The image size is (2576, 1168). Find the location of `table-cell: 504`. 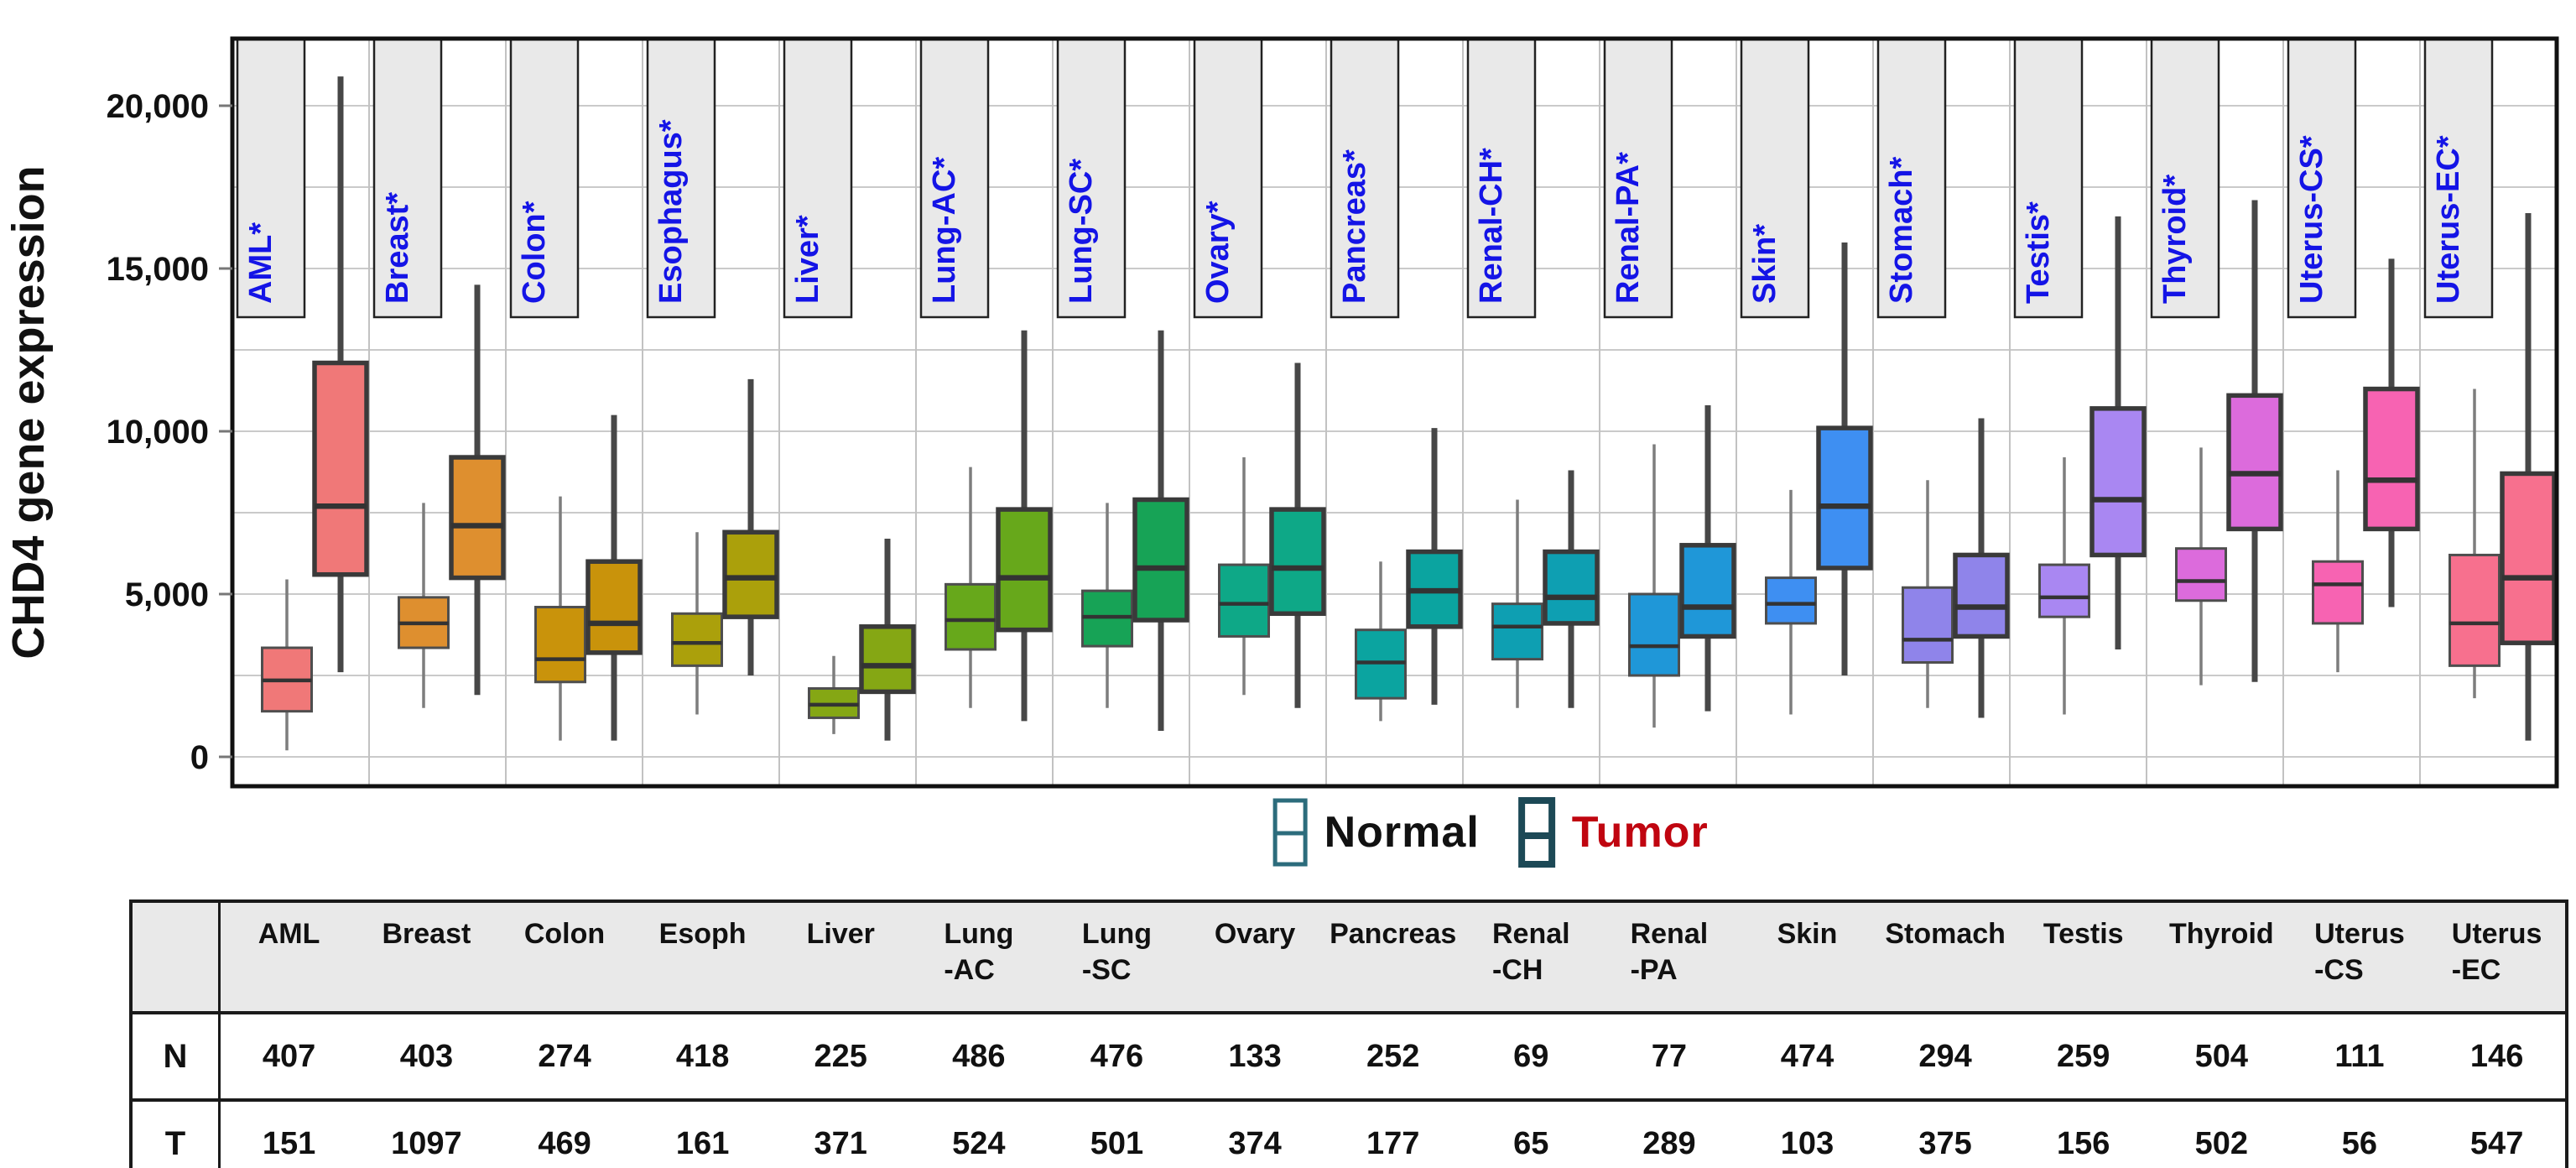

table-cell: 504 is located at coordinates (2221, 1056).